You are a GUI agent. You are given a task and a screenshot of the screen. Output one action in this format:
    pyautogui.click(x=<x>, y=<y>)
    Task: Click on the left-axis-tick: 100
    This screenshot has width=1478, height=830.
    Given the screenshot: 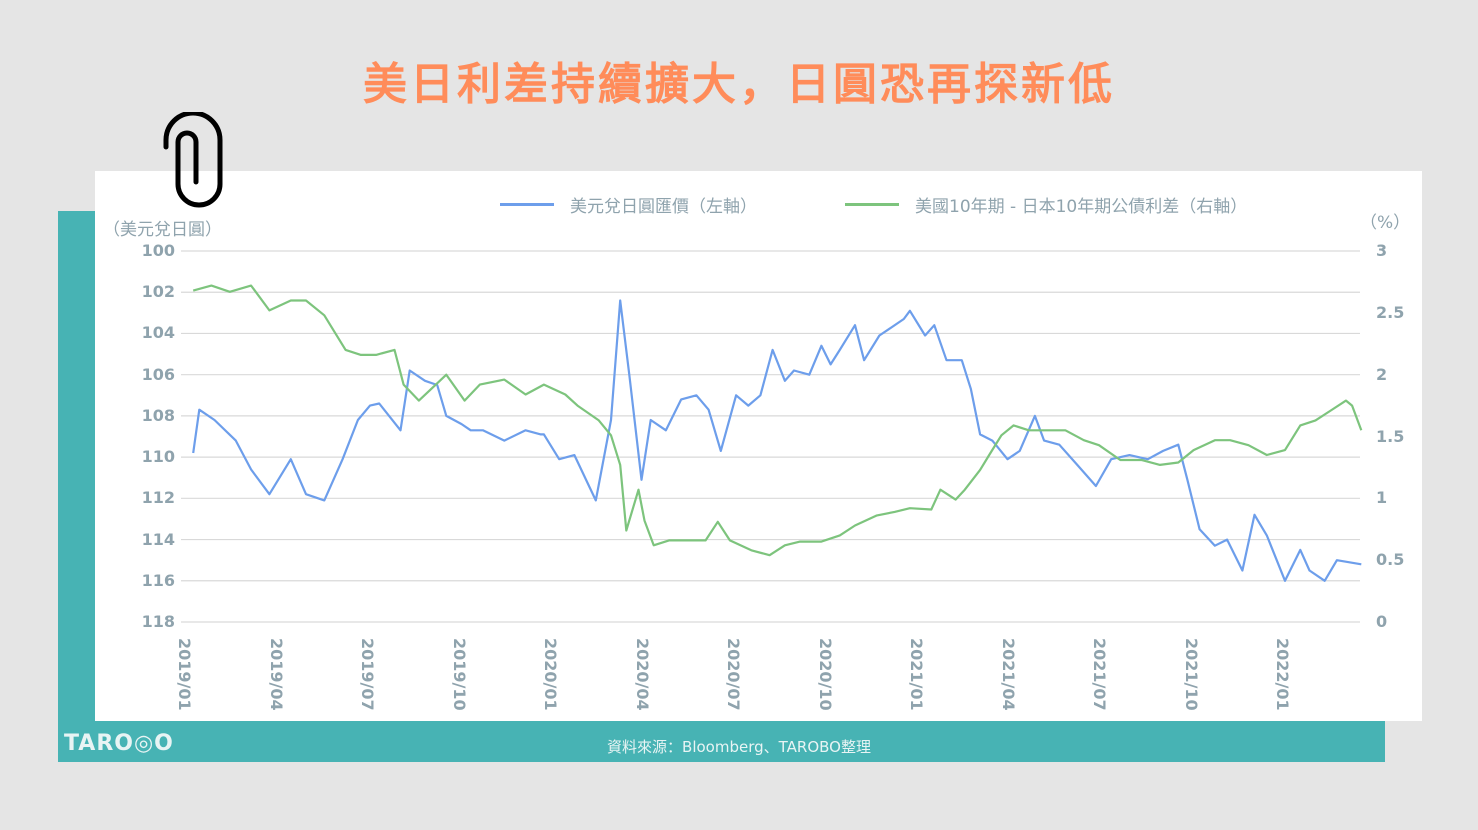 What is the action you would take?
    pyautogui.click(x=158, y=250)
    